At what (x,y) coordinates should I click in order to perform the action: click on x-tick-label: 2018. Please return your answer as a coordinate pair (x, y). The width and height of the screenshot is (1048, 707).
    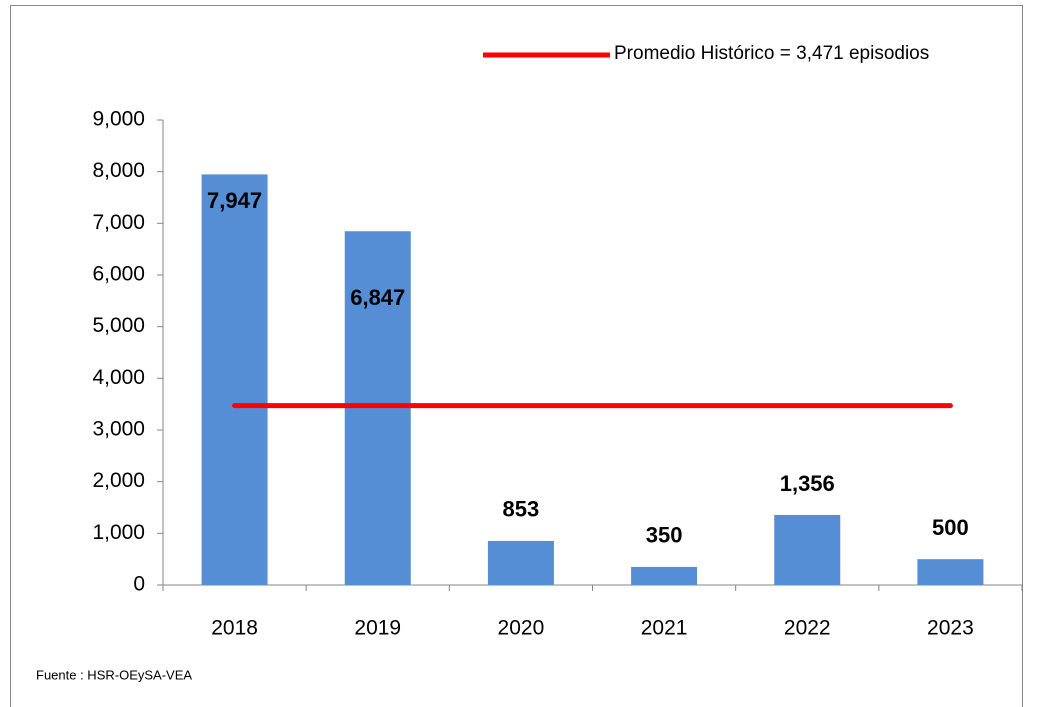
    Looking at the image, I should click on (234, 628).